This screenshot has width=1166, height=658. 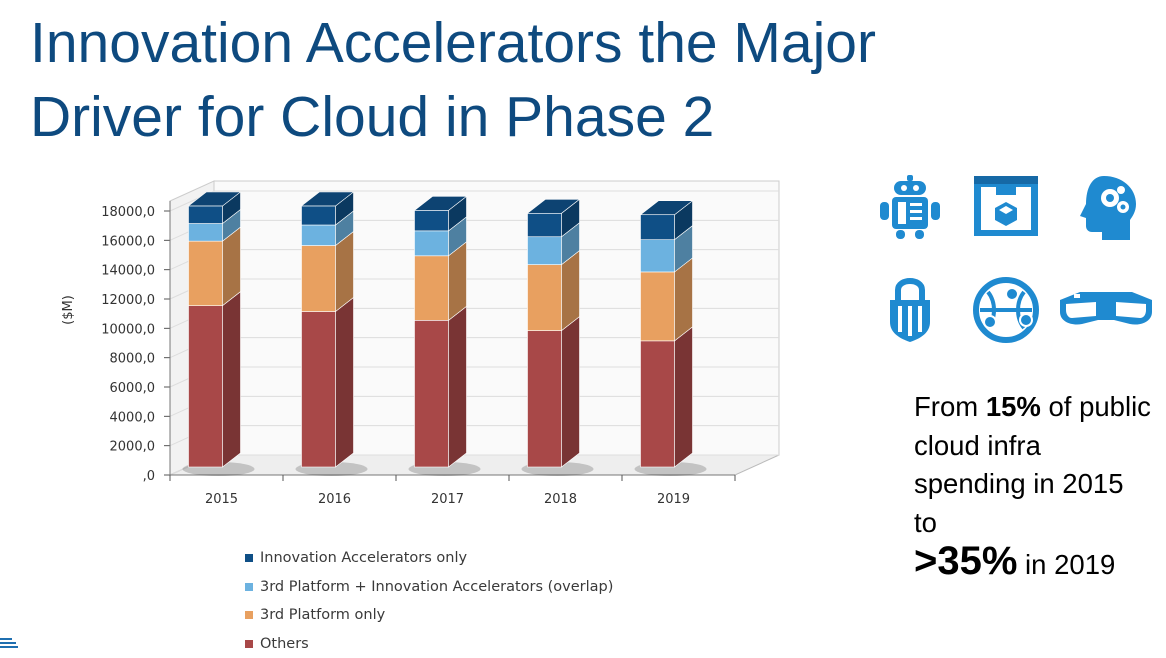 I want to click on callout-to-pct: >35%, so click(x=965, y=561).